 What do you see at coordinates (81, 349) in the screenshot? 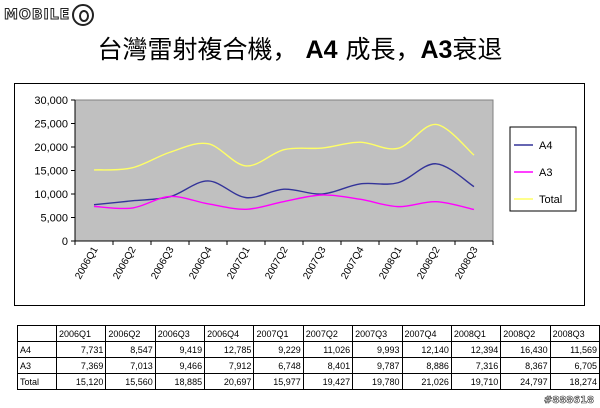
I see `table-cell: 7,731` at bounding box center [81, 349].